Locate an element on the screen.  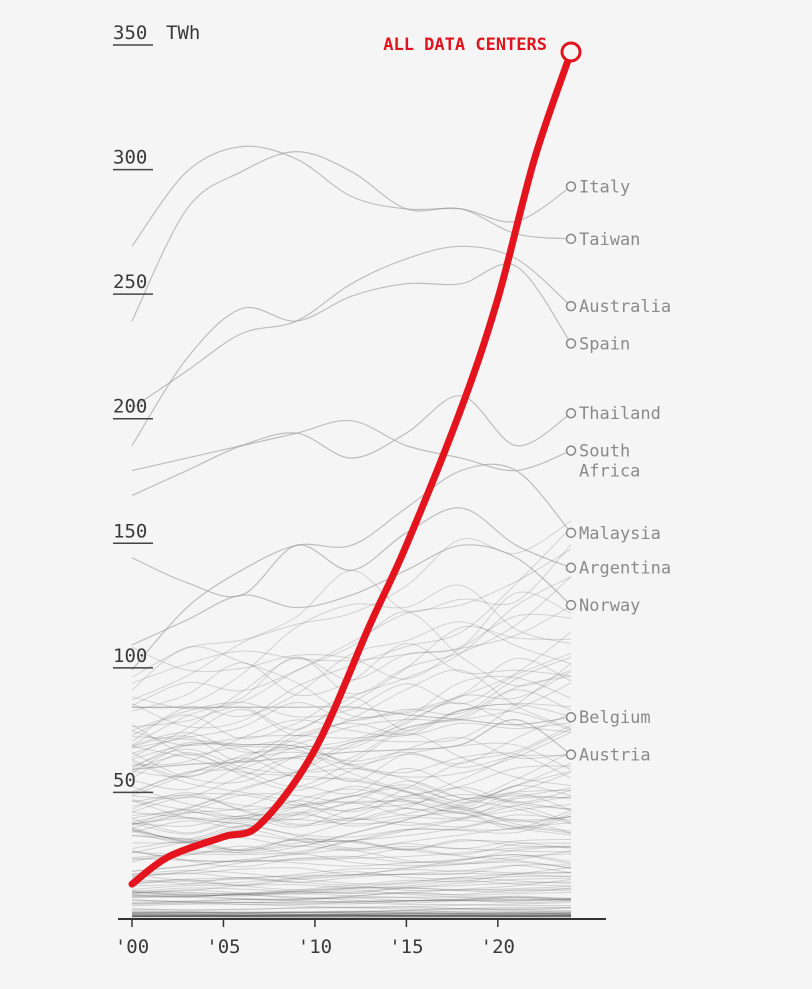
y-tick-label: 300 is located at coordinates (130, 158).